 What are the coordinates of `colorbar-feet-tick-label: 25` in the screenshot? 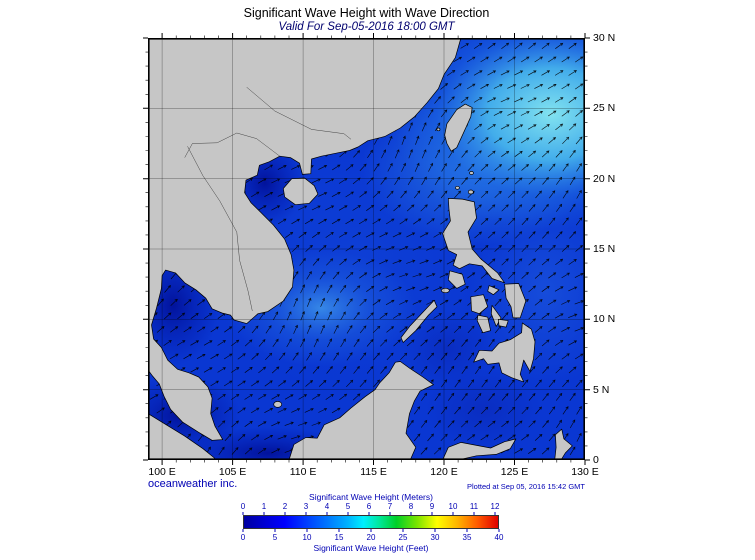 It's located at (403, 537).